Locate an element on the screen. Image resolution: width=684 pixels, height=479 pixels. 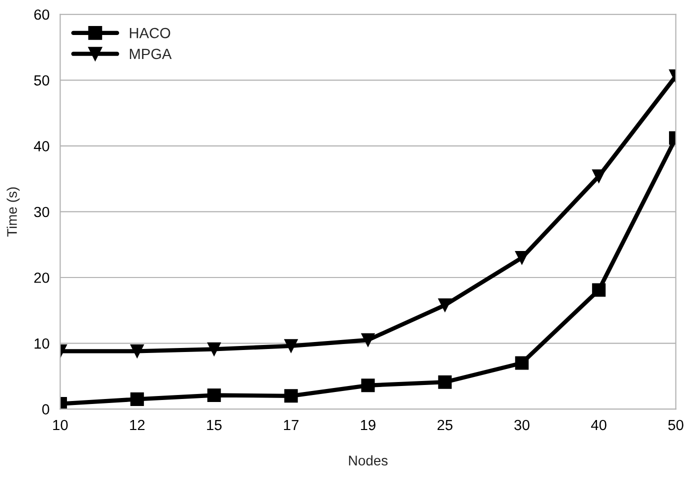
y-tick-label: 0 is located at coordinates (46, 409).